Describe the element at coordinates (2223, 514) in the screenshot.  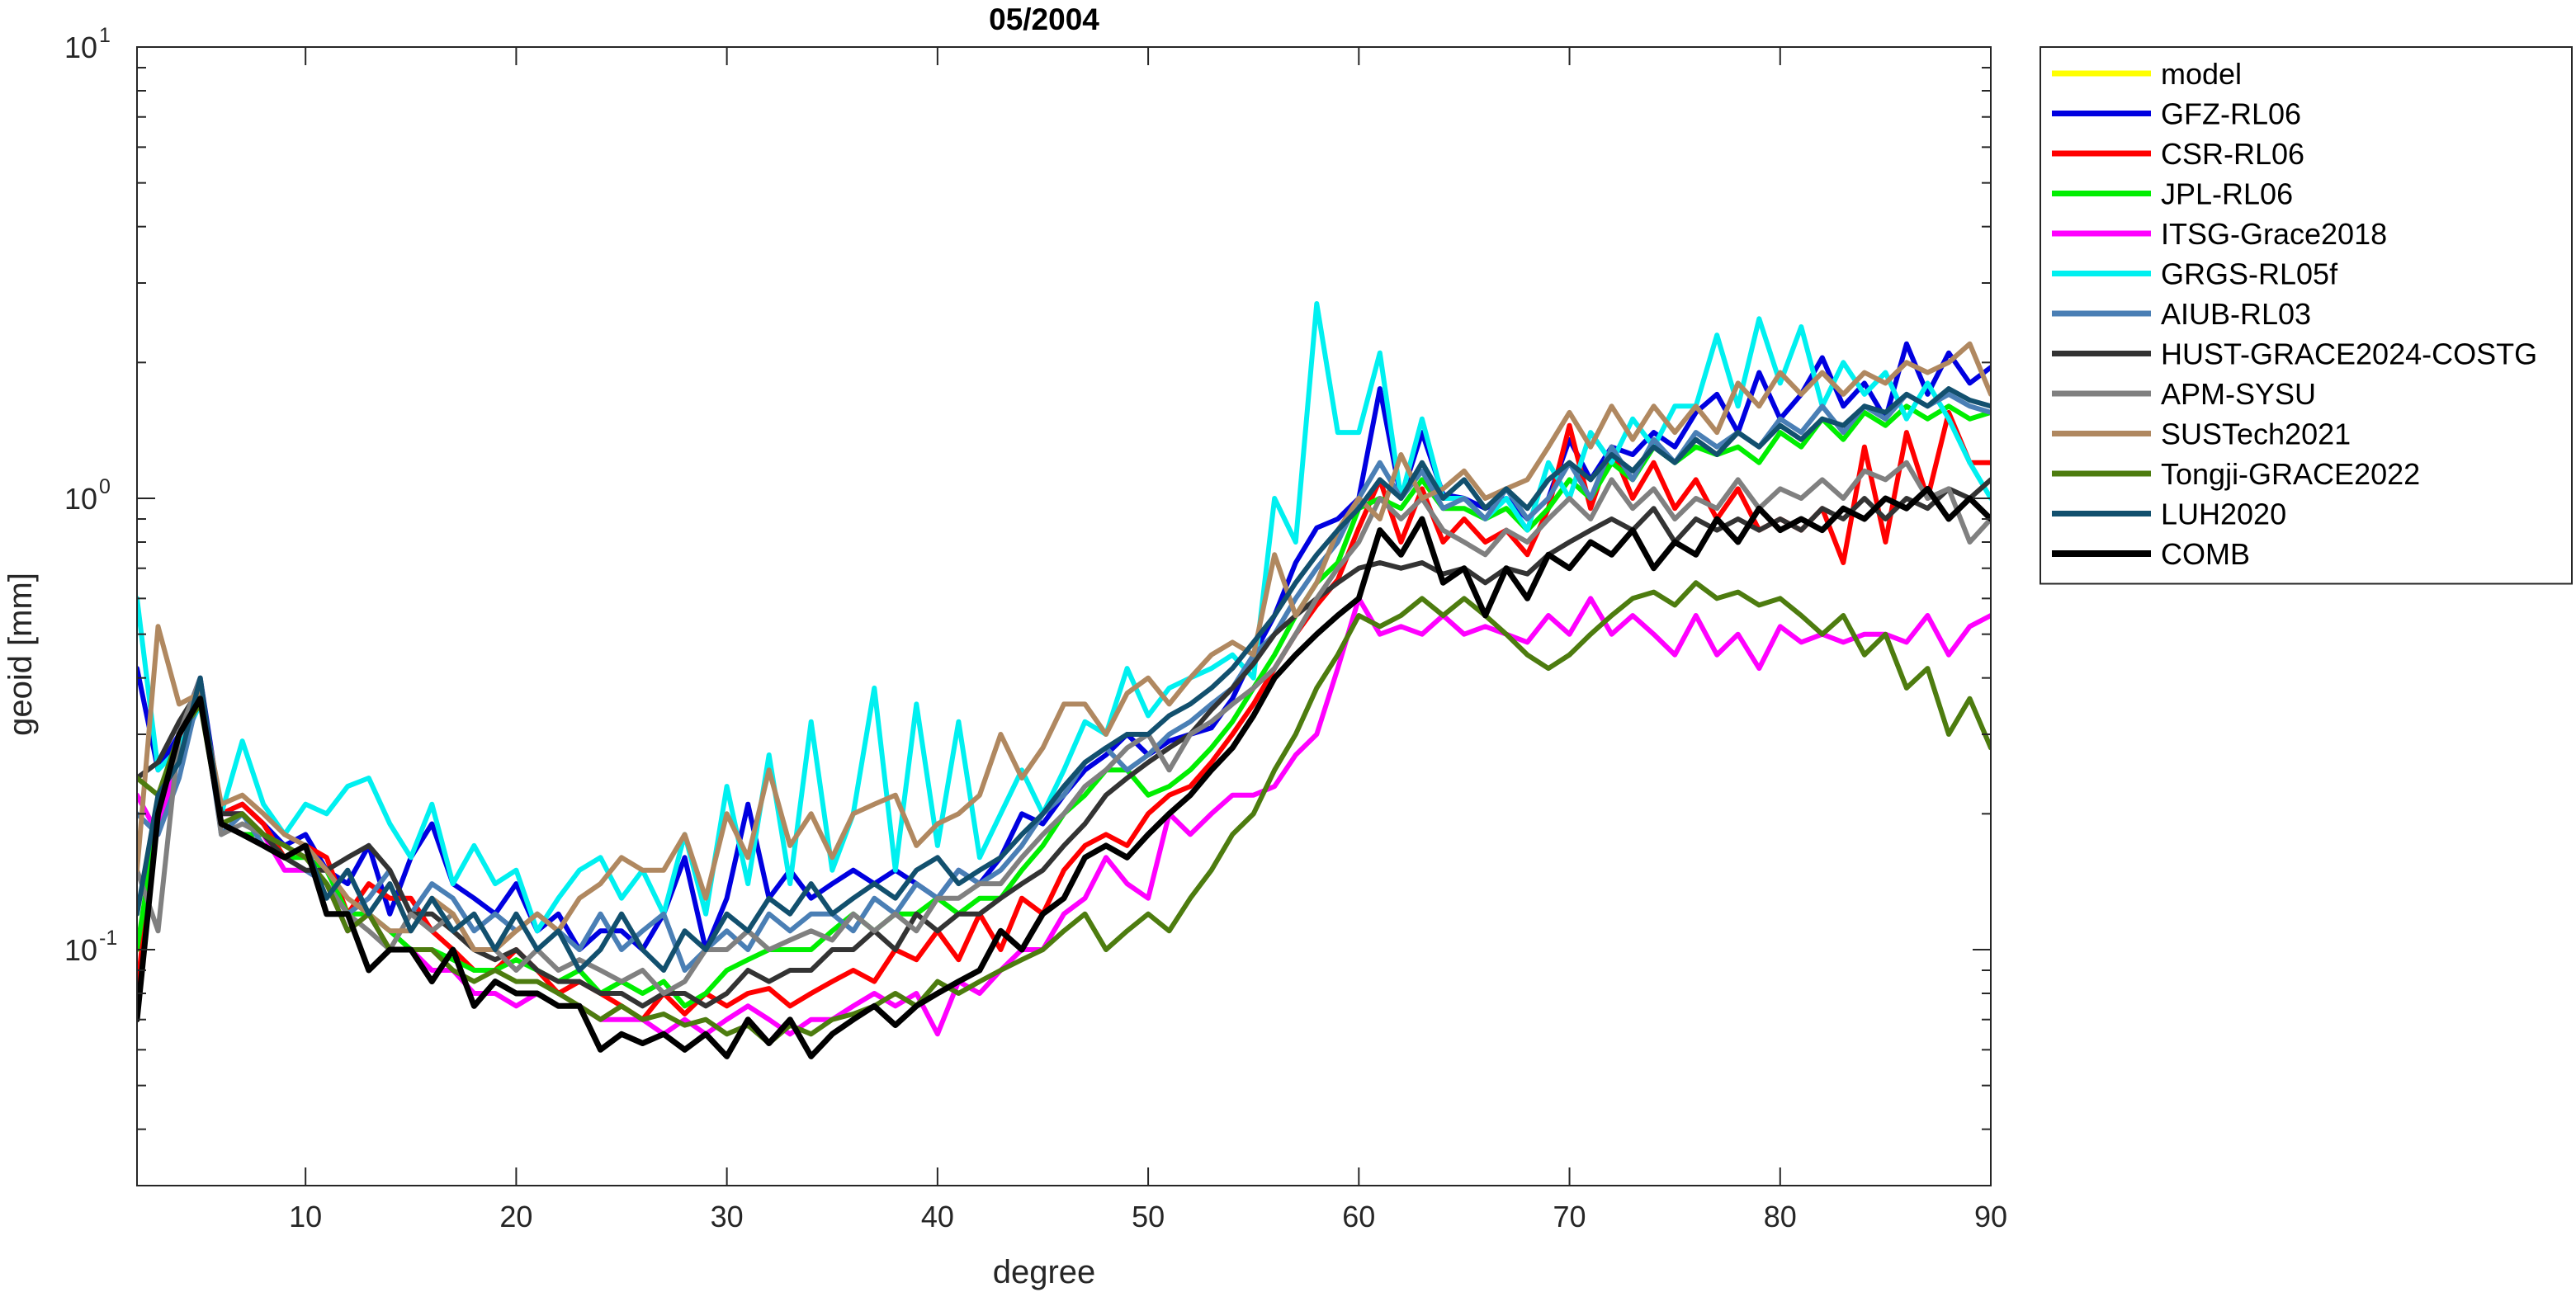
I see `legend-label: LUH2020` at that location.